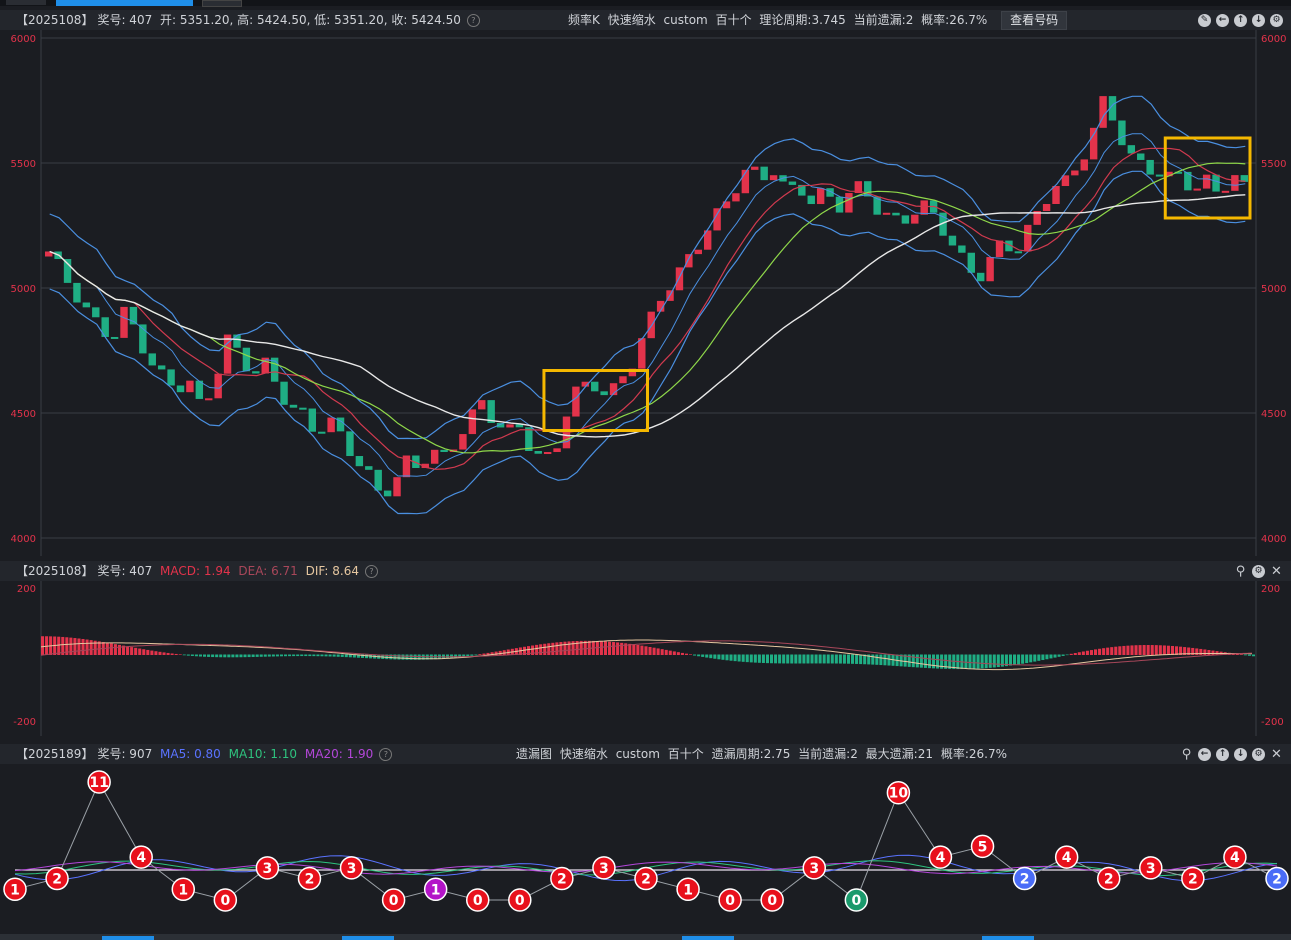 The height and width of the screenshot is (940, 1291). I want to click on omit-point-label: 2, so click(1025, 880).